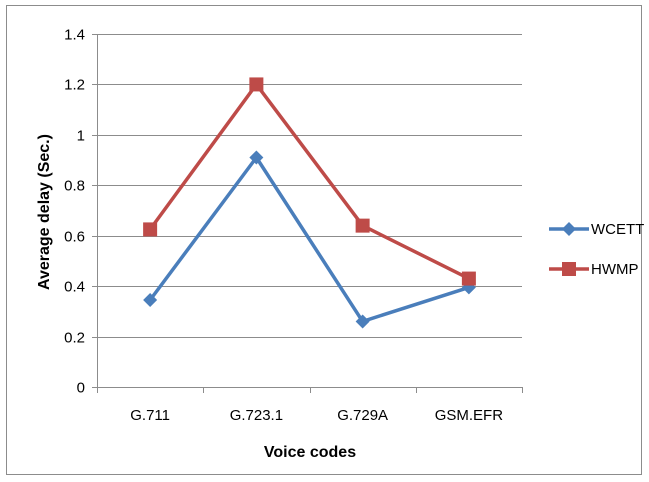 This screenshot has width=649, height=482. What do you see at coordinates (150, 415) in the screenshot?
I see `x-tick-label: G.711` at bounding box center [150, 415].